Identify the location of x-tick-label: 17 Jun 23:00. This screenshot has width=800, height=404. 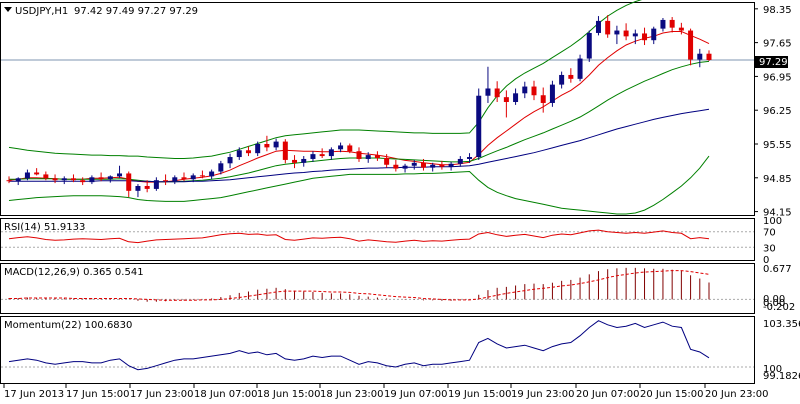
(162, 394).